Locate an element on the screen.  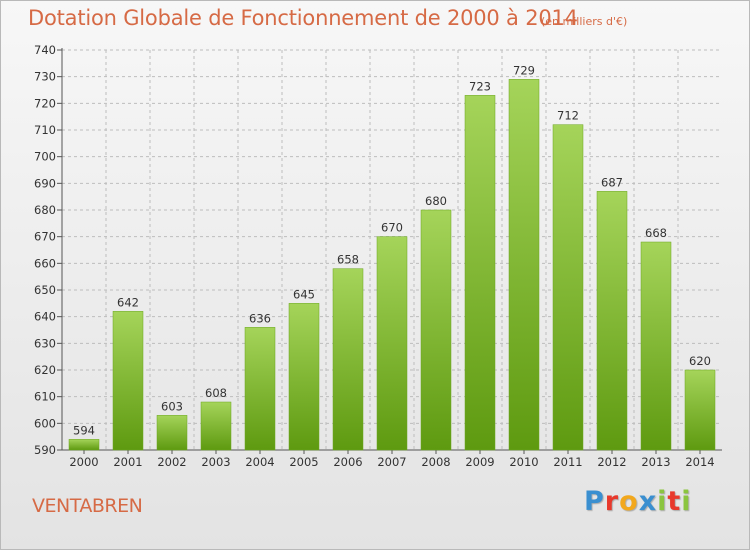
logo-letter: o is located at coordinates (629, 501).